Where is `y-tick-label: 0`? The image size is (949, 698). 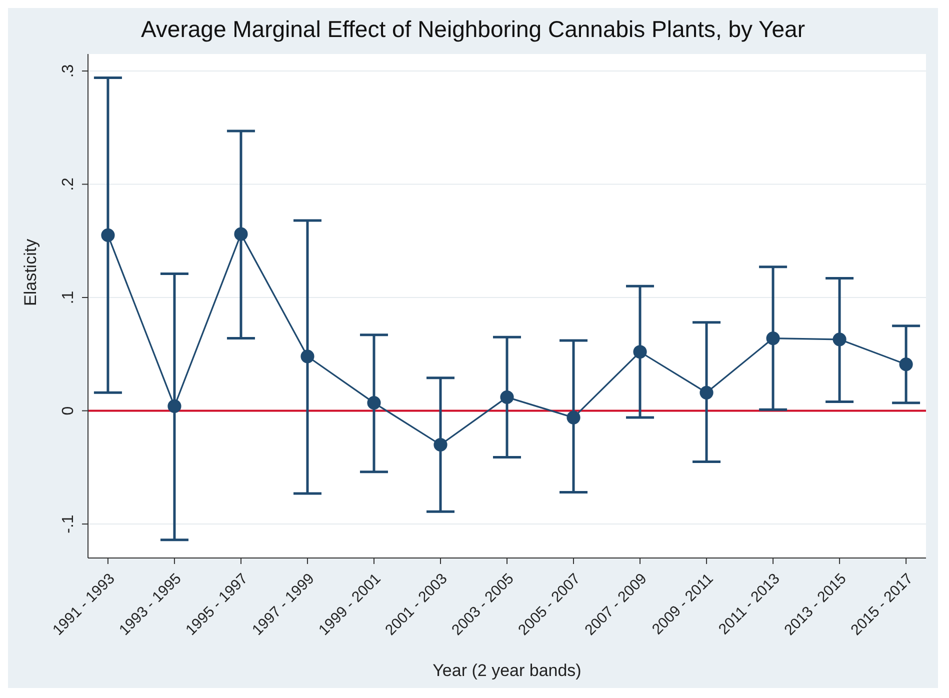 y-tick-label: 0 is located at coordinates (68, 411).